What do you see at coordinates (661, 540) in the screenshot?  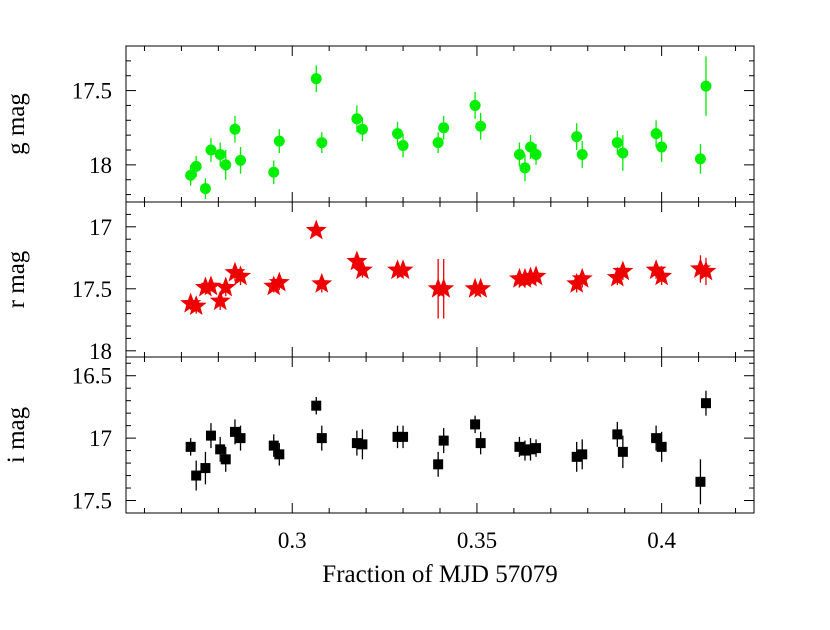 I see `x-tick-label: 0.4` at bounding box center [661, 540].